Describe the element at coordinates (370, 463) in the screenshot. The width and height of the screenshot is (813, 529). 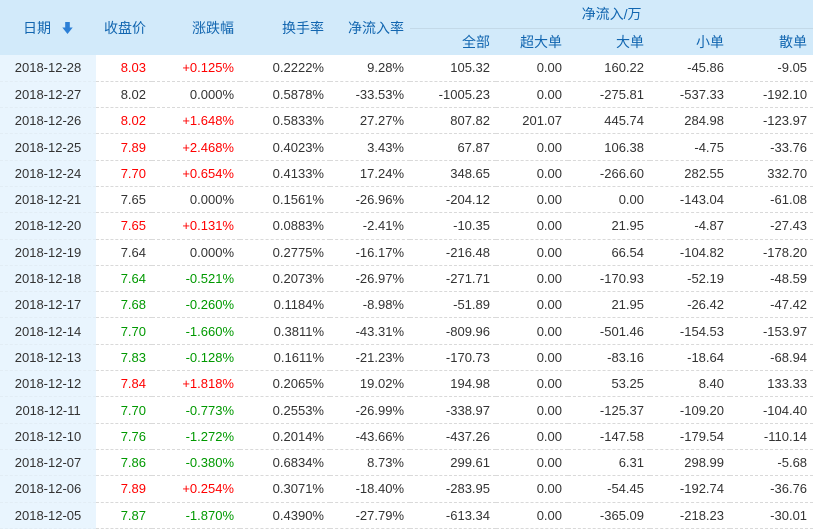
I see `cell-inflow-rate: 8.73%` at that location.